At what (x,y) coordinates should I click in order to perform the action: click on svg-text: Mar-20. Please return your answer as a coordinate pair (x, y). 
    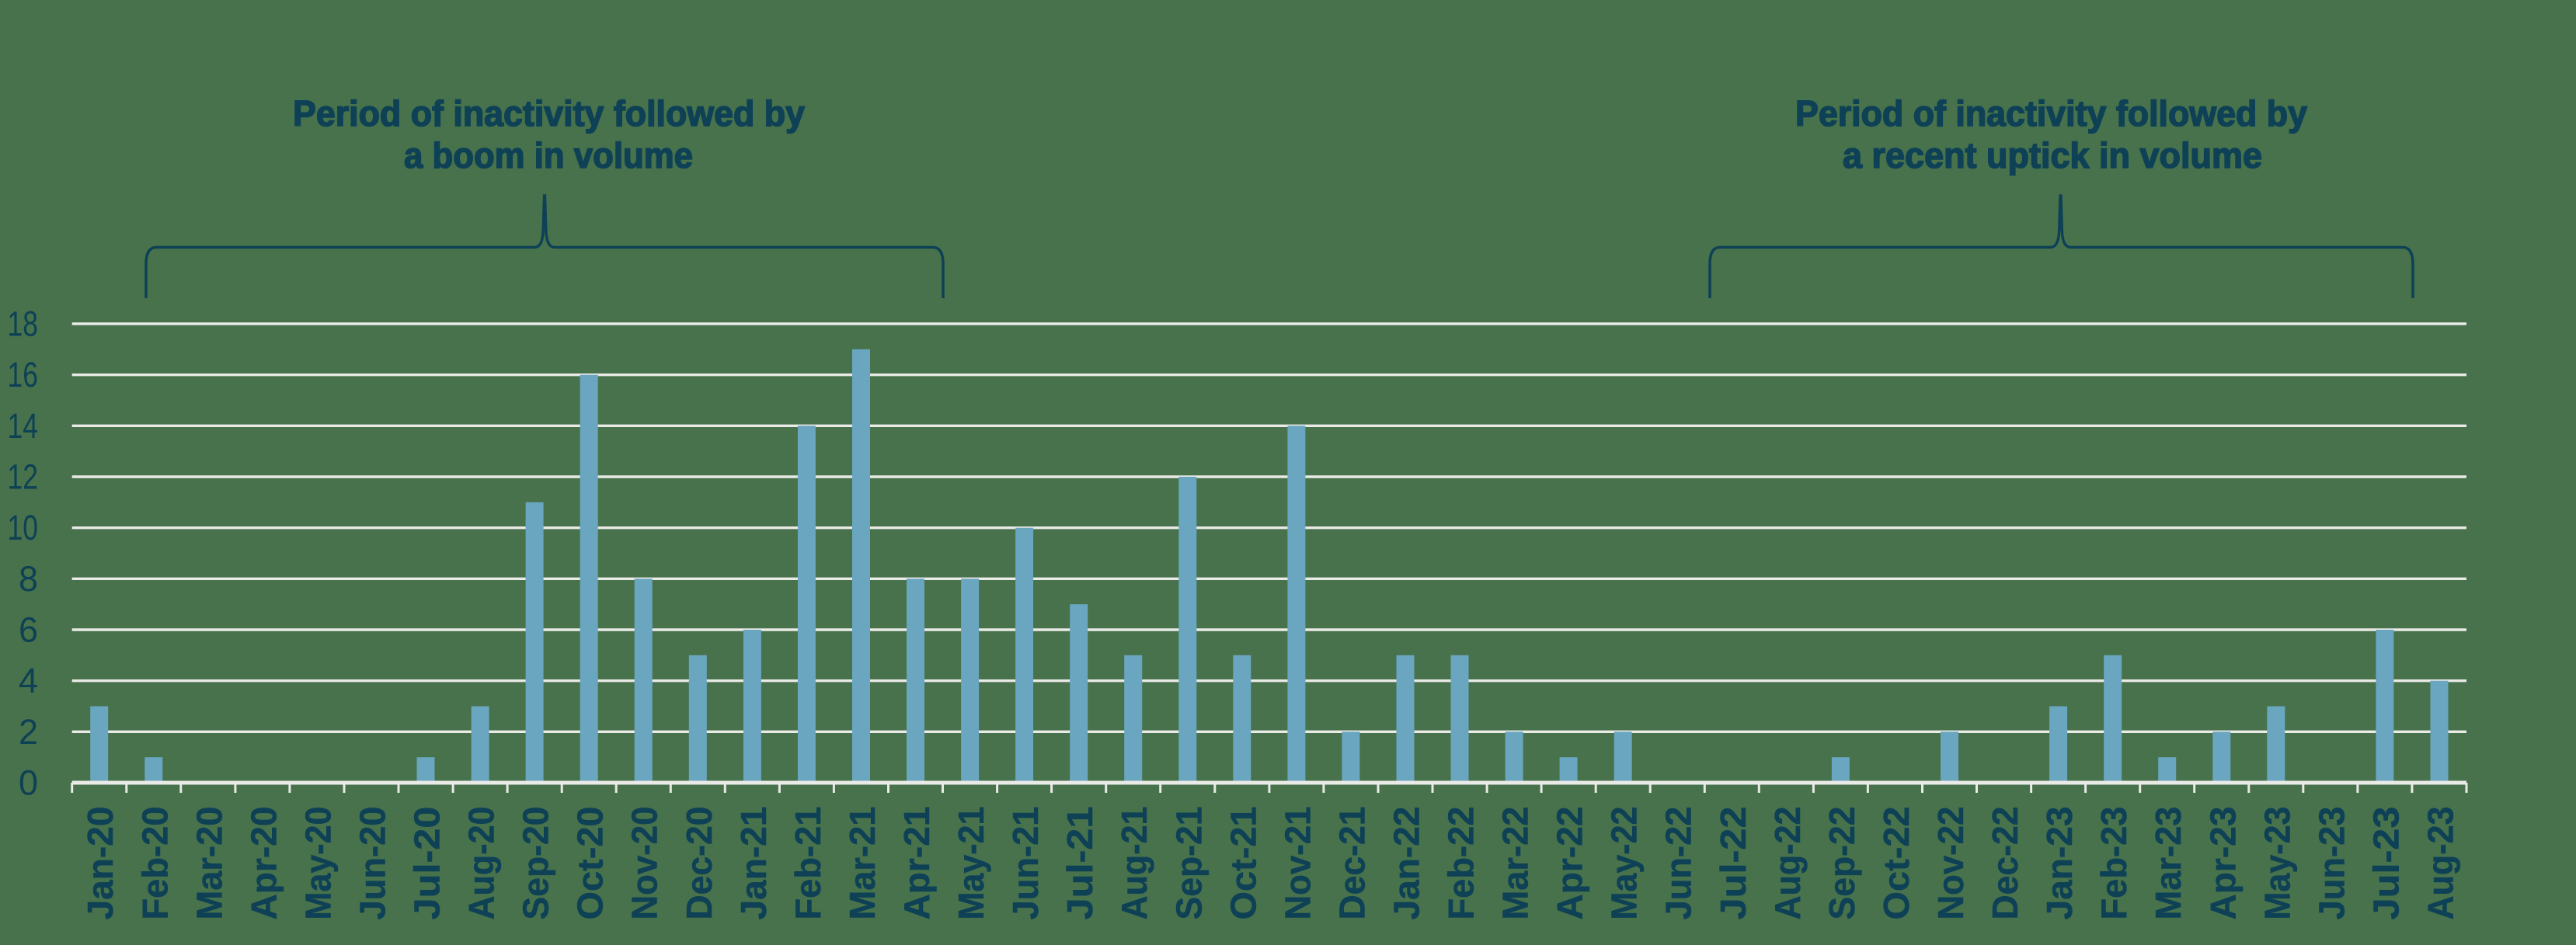
    Looking at the image, I should click on (209, 863).